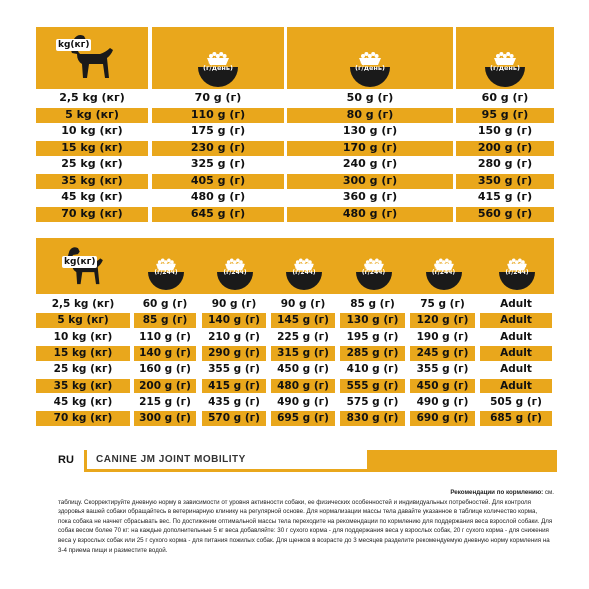  I want to click on product-bar-stripe, so click(320, 461).